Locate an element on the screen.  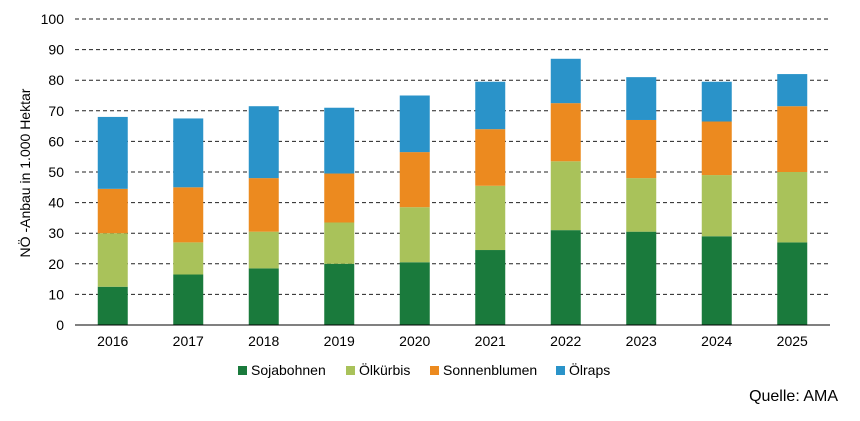
source-note: Quelle: AMA is located at coordinates (793, 396).